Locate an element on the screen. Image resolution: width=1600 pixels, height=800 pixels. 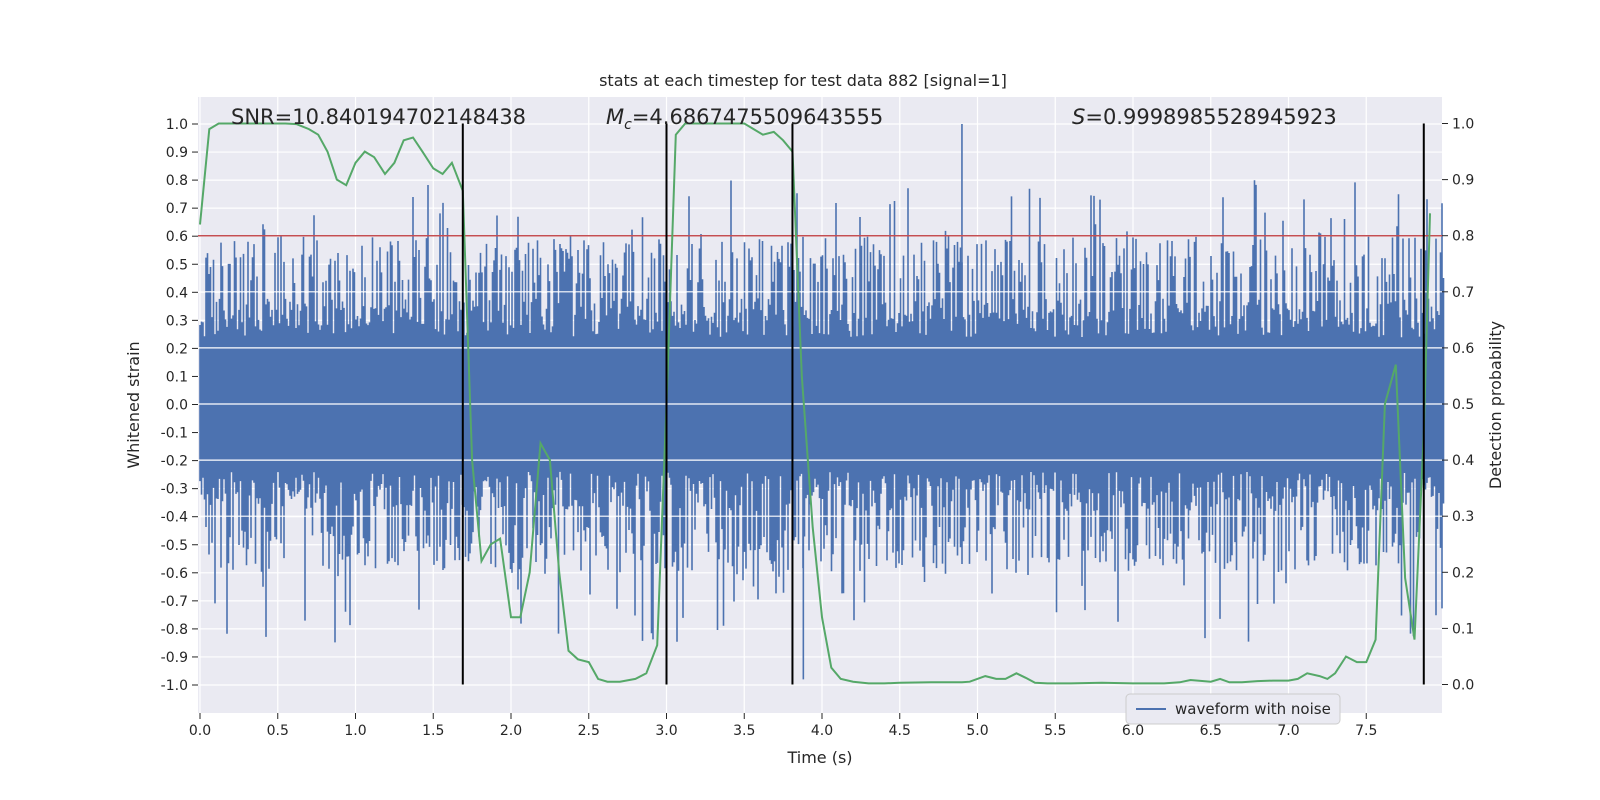
score-annotation: S=0.9998985528945923 is located at coordinates (1204, 117).